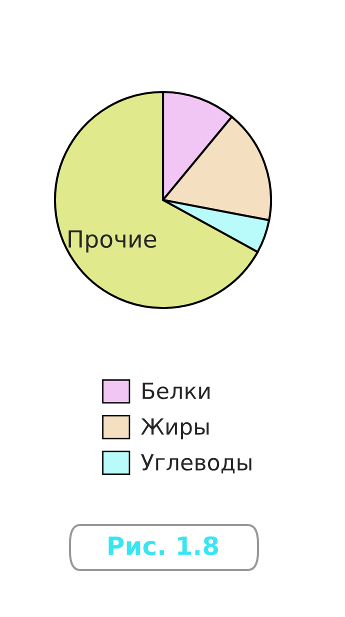 The height and width of the screenshot is (617, 345). I want to click on text: Рис. 1.8, so click(163, 546).